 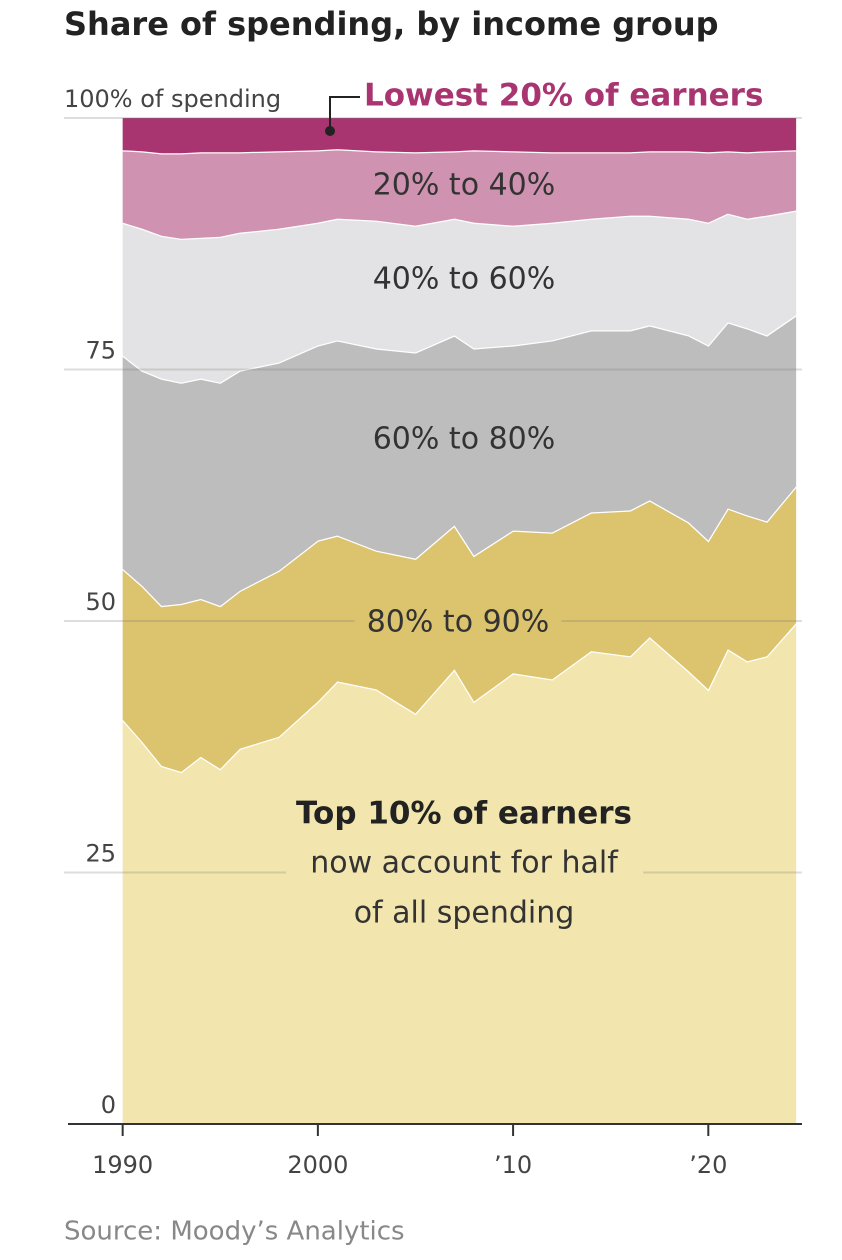 What do you see at coordinates (100, 351) in the screenshot?
I see `y-tick-label: 75` at bounding box center [100, 351].